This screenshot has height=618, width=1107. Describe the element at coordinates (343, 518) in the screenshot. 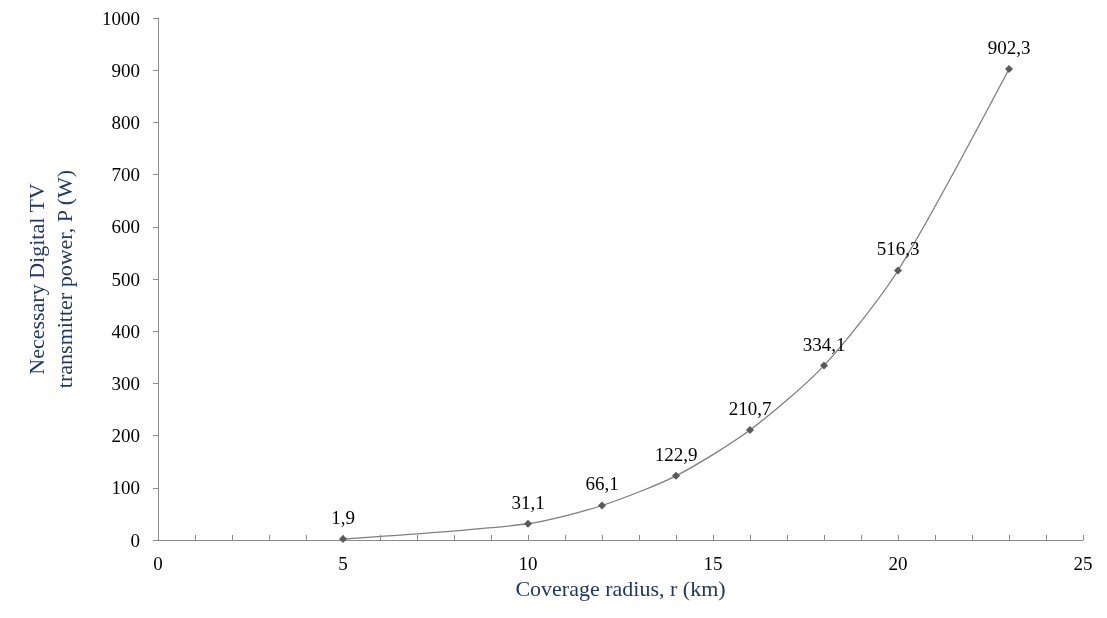

I see `data-label: 1,9` at that location.